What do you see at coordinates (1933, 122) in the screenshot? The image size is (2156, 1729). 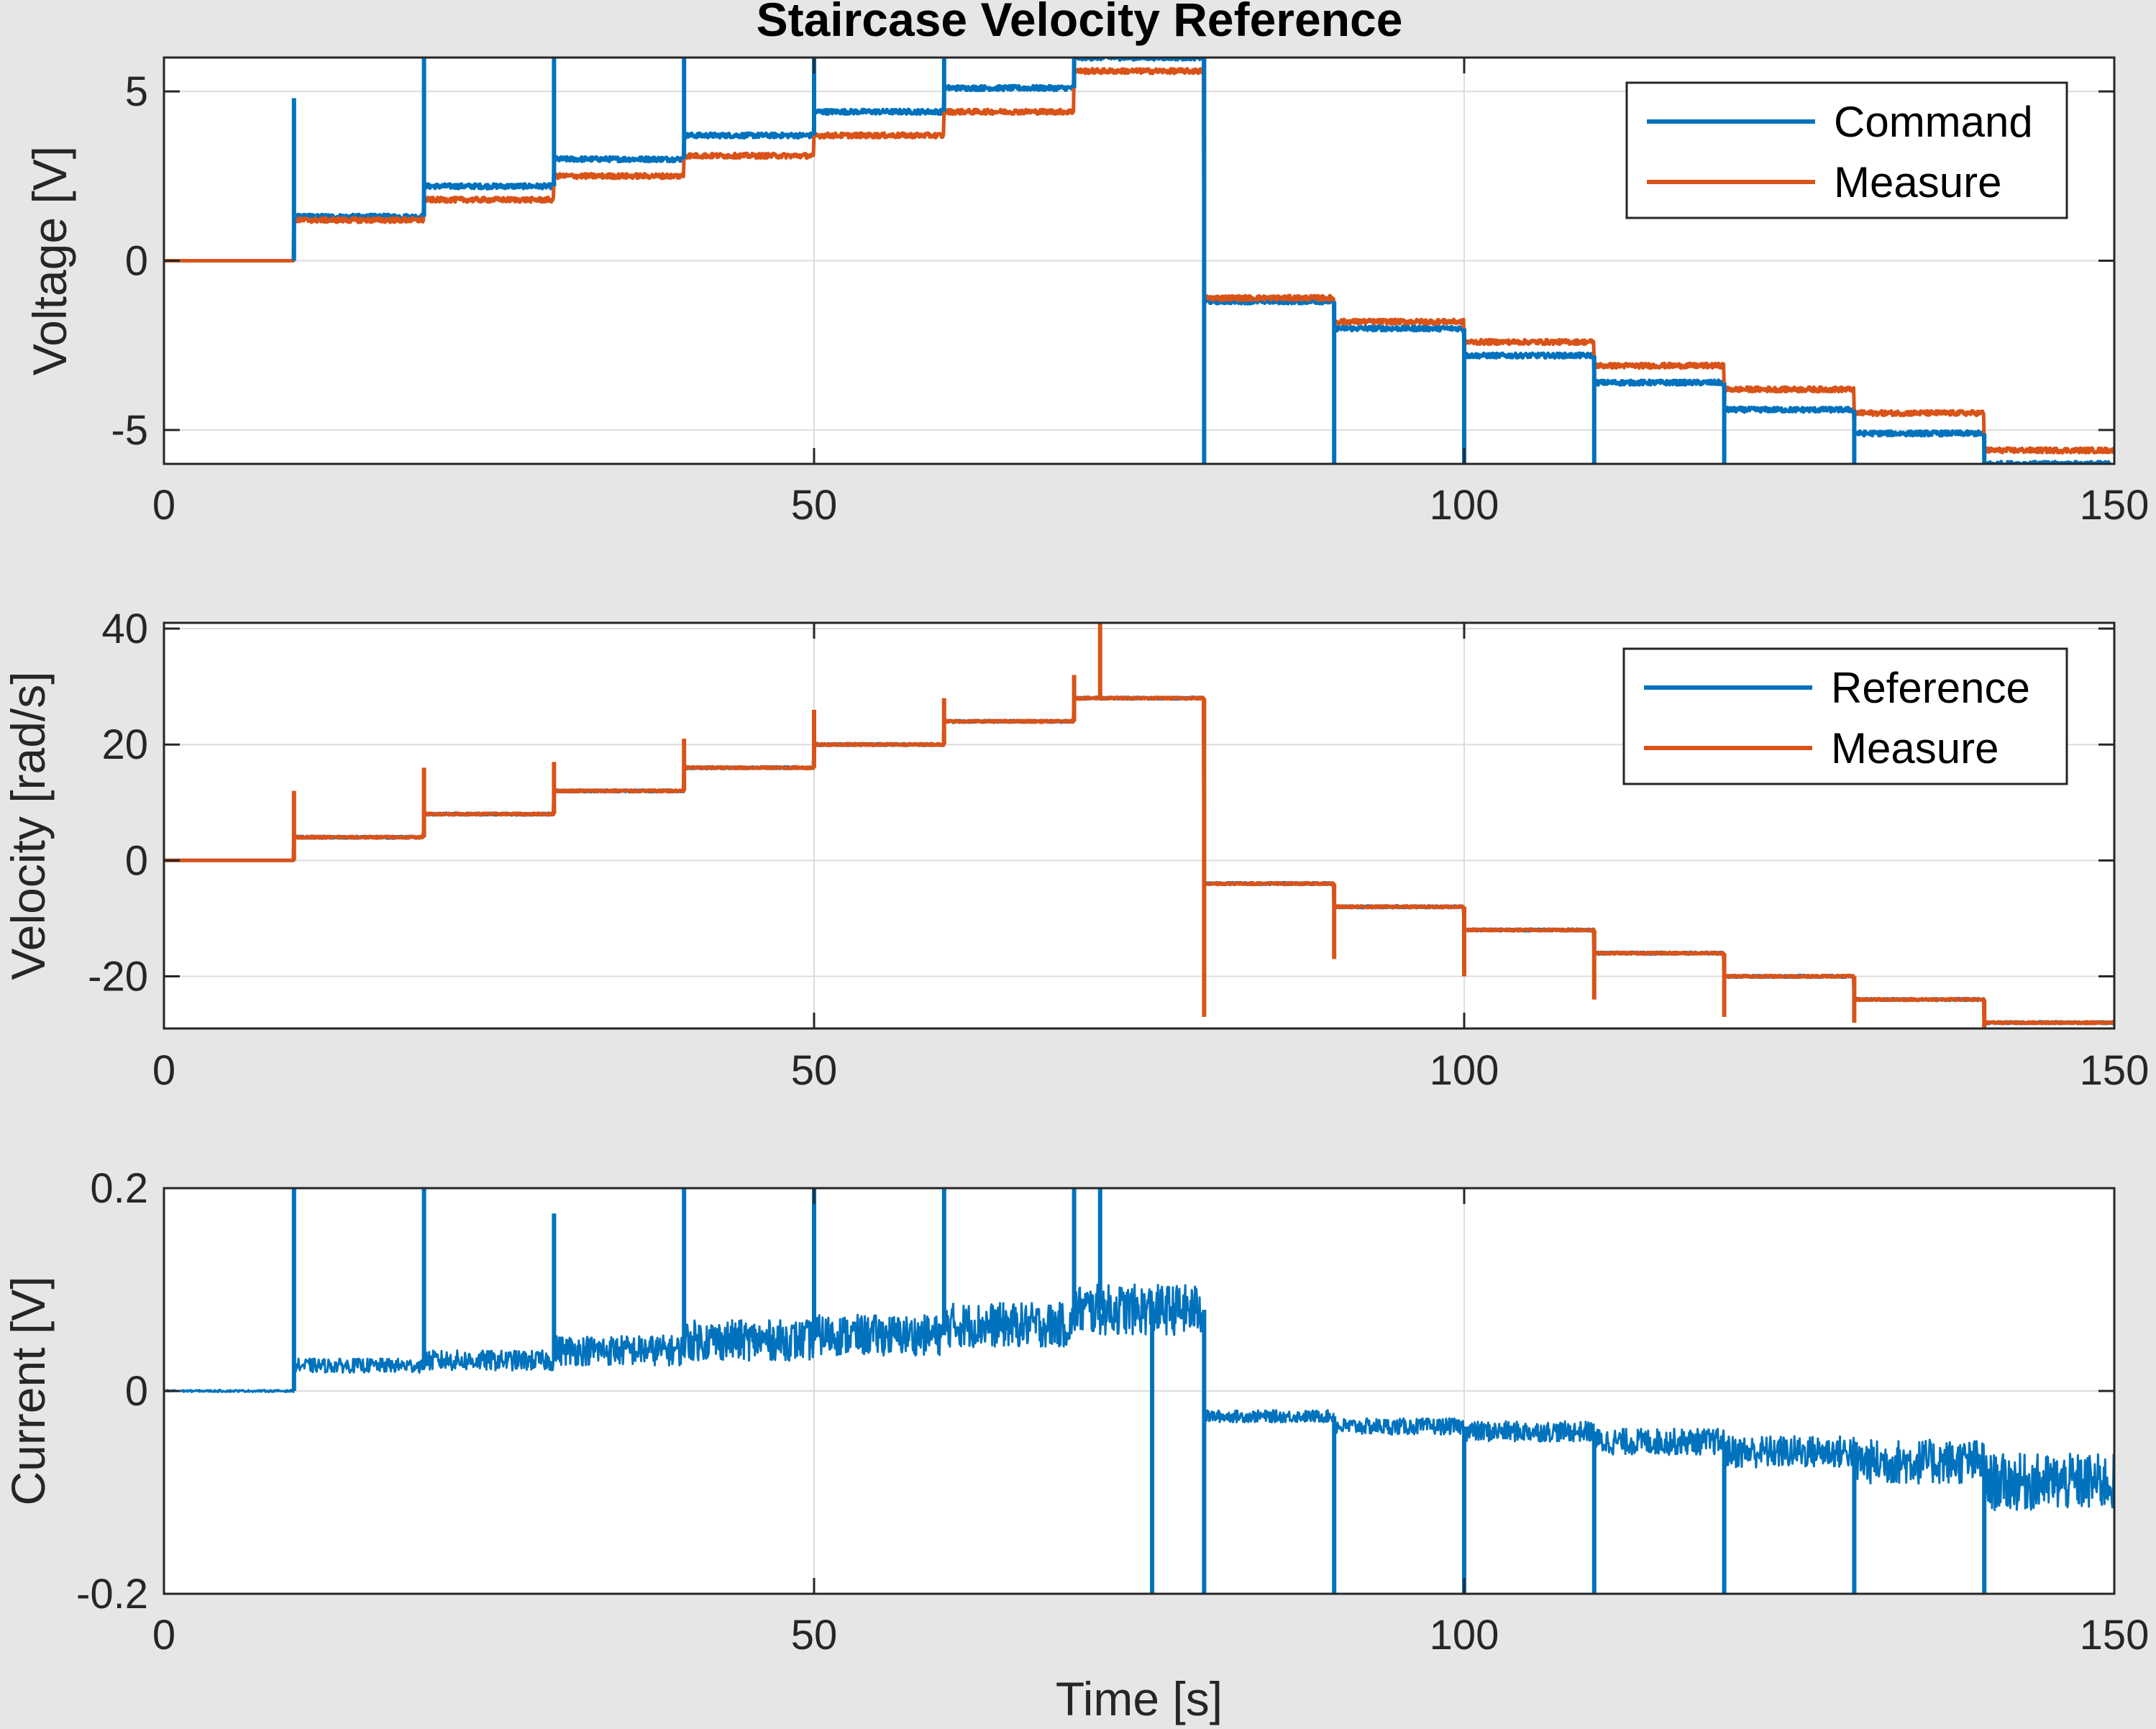 I see `legend-entry: Command` at bounding box center [1933, 122].